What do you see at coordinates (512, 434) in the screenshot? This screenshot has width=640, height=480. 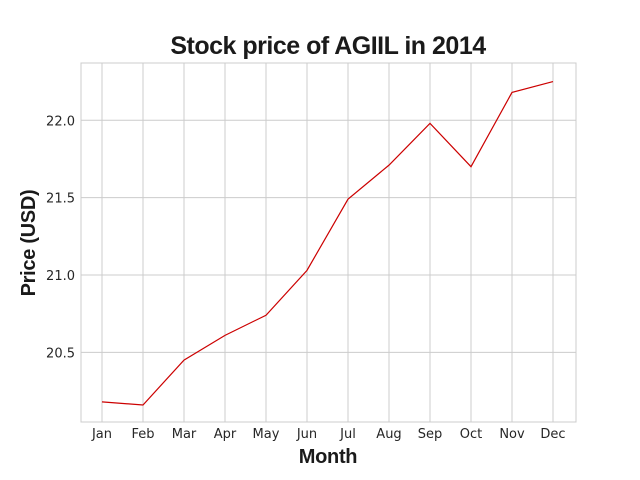 I see `x-tick-label: Nov` at bounding box center [512, 434].